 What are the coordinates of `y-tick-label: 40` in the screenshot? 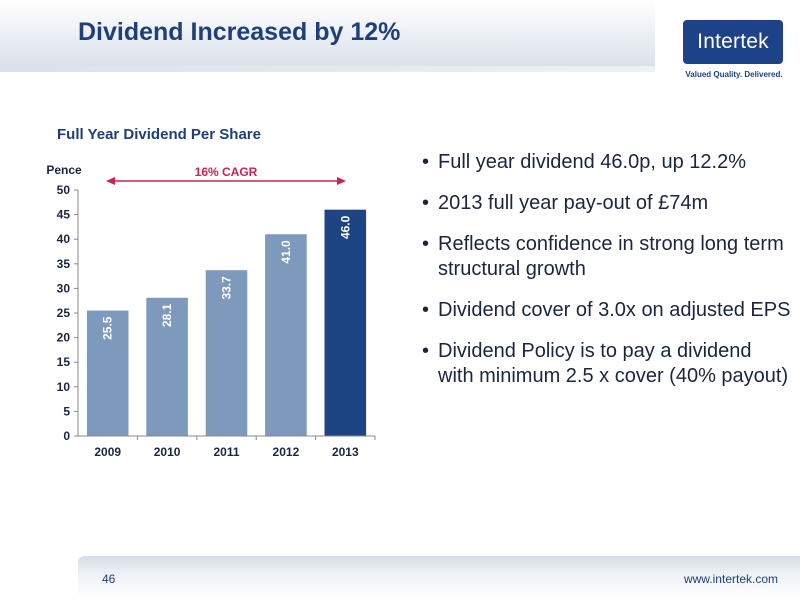 It's located at (64, 239).